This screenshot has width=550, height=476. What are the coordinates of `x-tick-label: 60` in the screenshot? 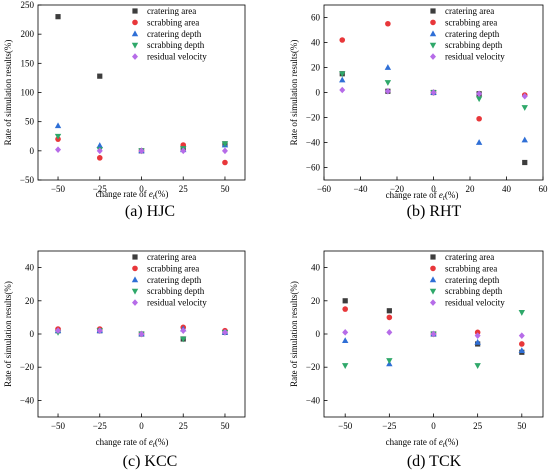 It's located at (544, 189).